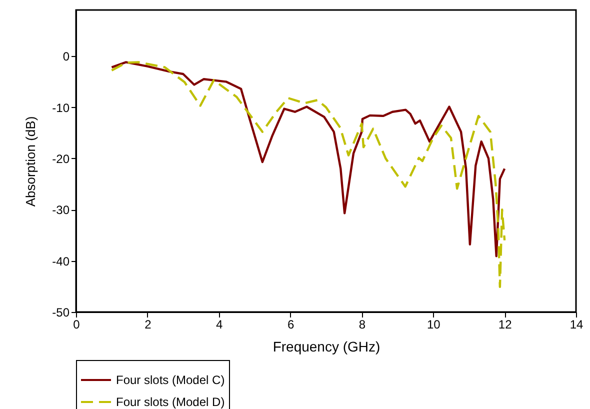  I want to click on y-tick-label: -50, so click(61, 313).